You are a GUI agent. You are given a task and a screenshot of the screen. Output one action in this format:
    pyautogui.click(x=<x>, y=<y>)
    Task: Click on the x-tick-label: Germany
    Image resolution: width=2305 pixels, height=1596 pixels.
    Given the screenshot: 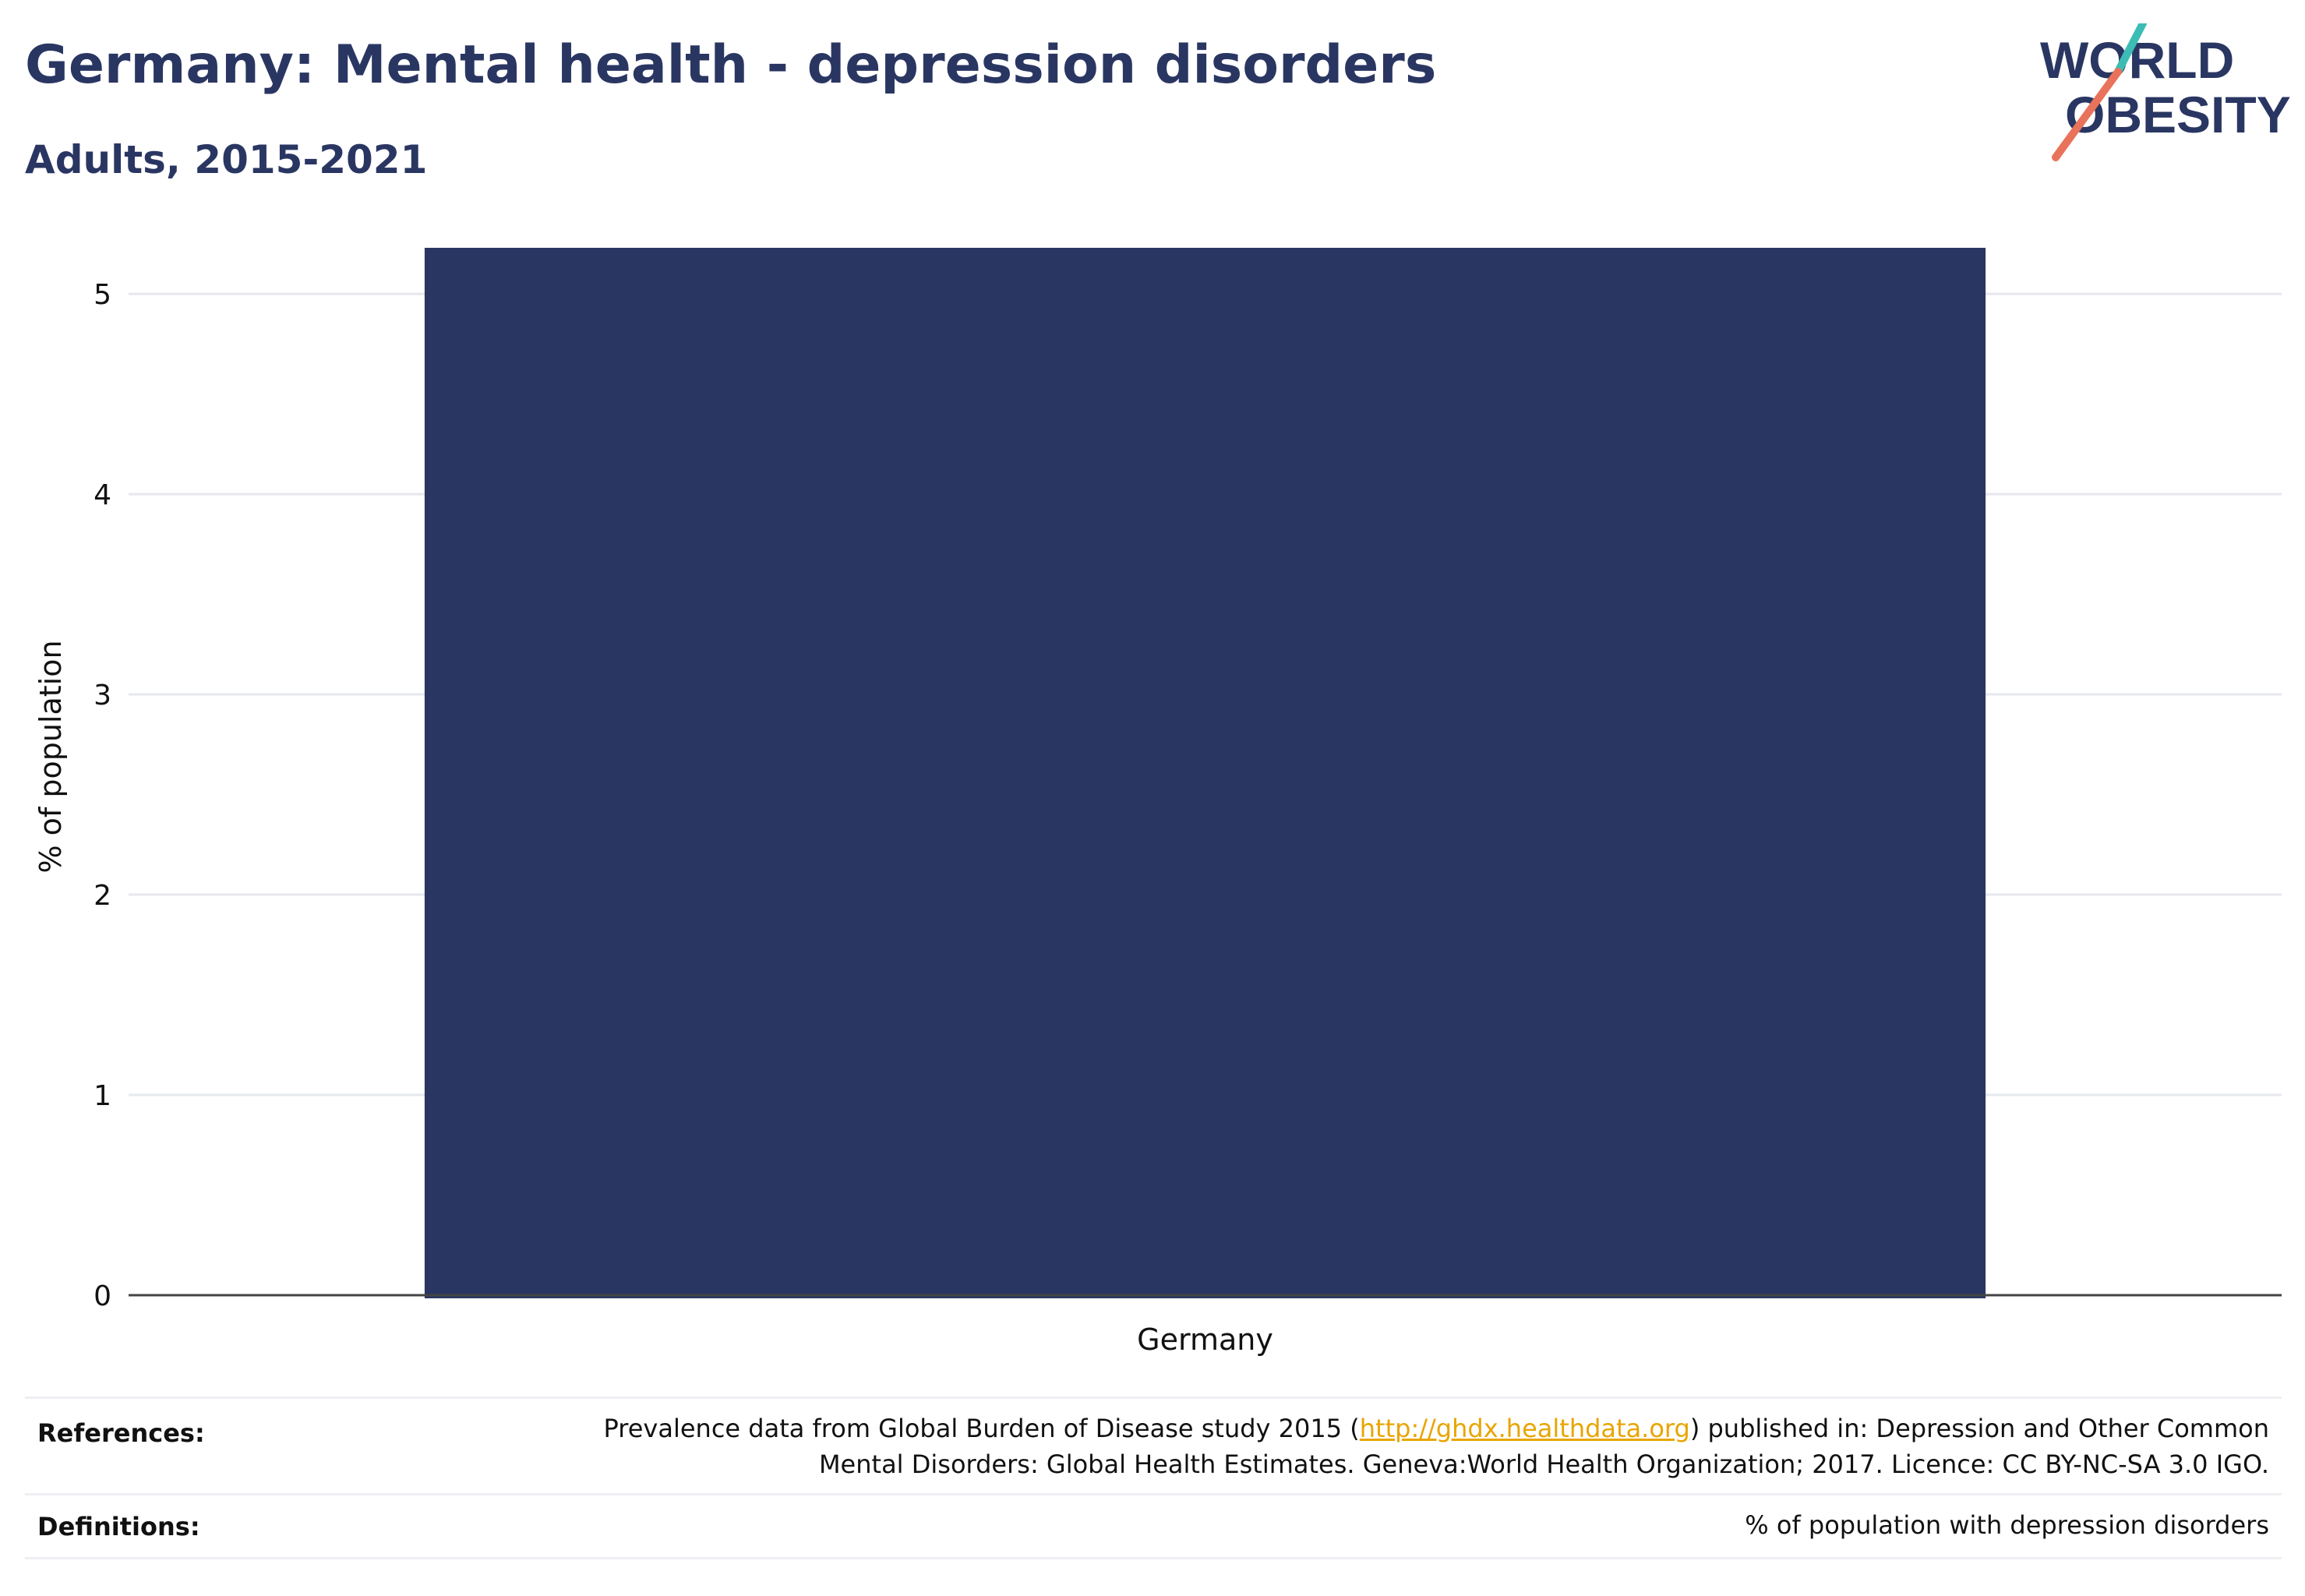 What is the action you would take?
    pyautogui.click(x=1205, y=1339)
    